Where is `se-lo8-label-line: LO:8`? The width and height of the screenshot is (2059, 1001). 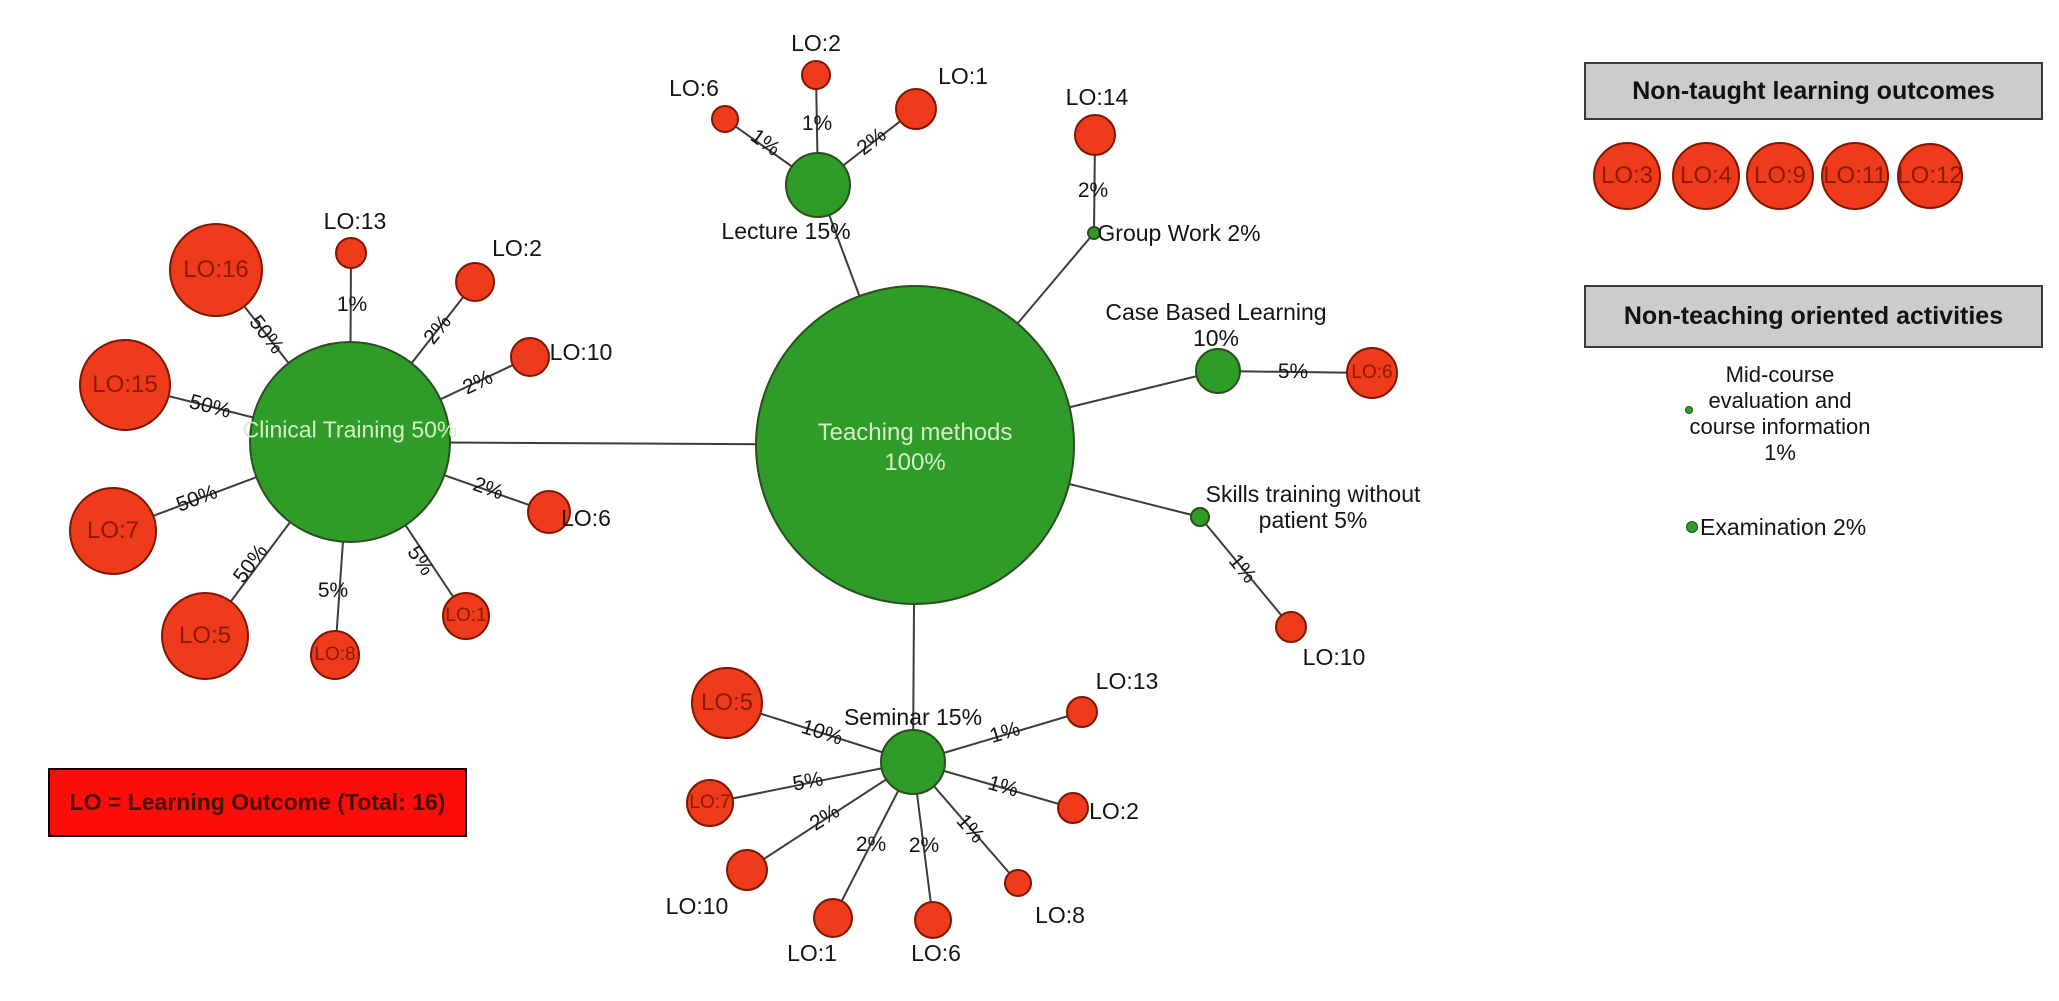
se-lo8-label-line: LO:8 is located at coordinates (1060, 915).